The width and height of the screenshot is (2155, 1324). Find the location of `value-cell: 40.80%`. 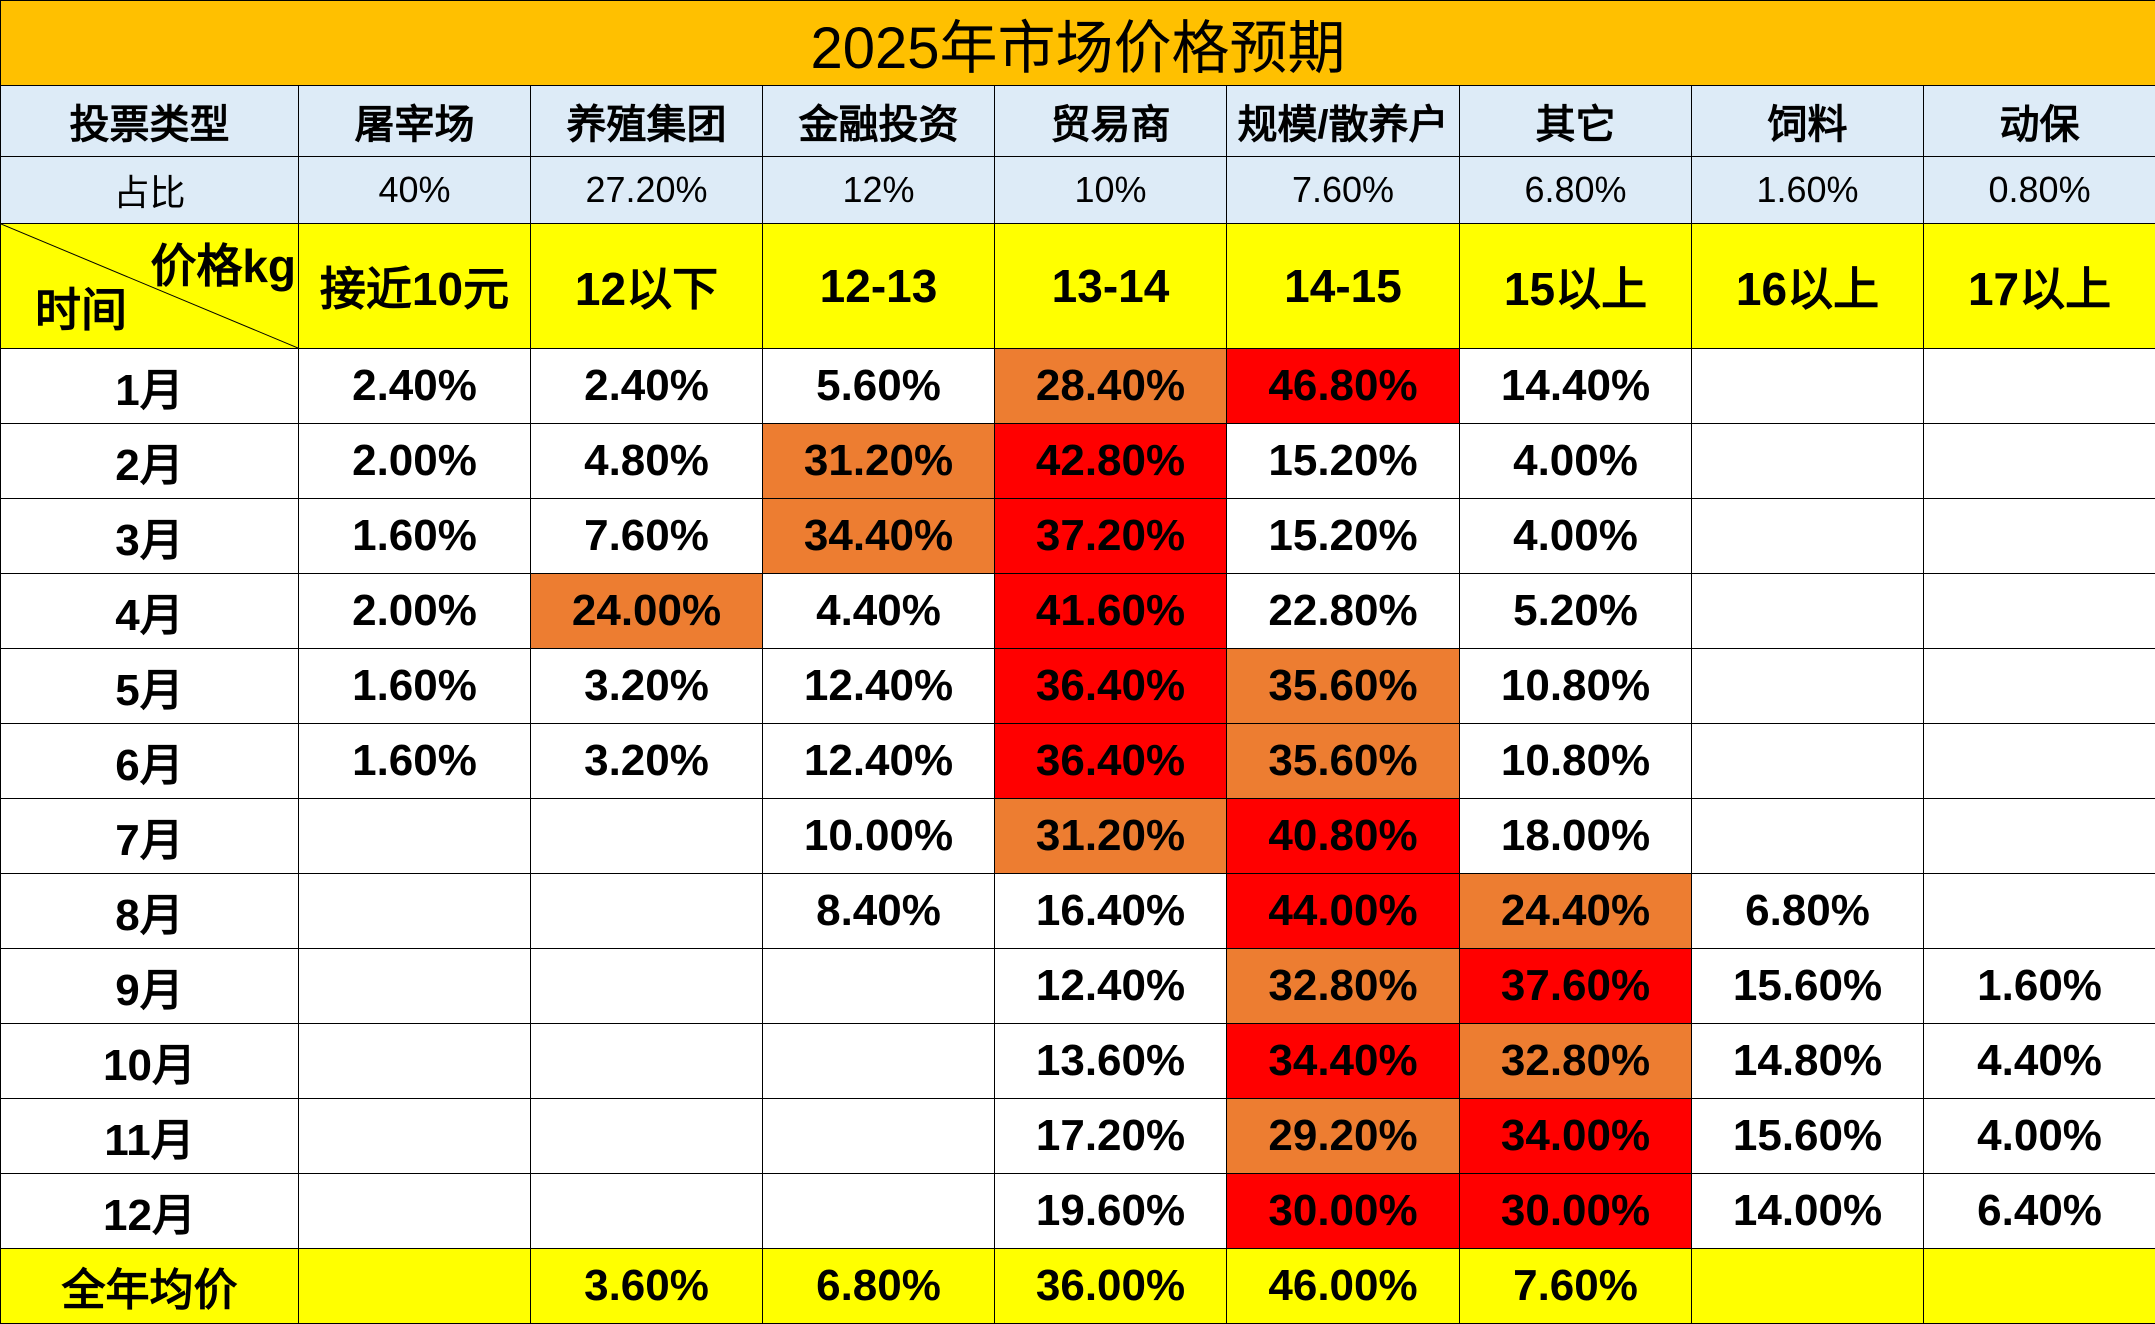

value-cell: 40.80% is located at coordinates (1343, 836).